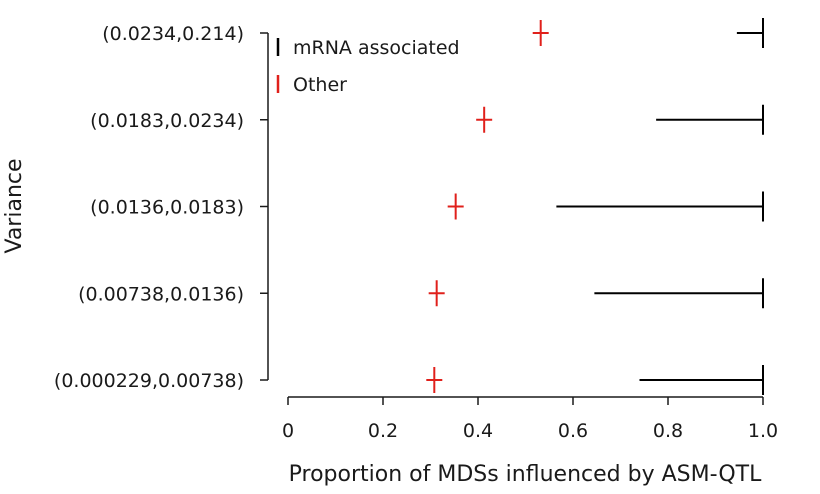  I want to click on y-tick-label: (0.0183,0.0234), so click(167, 121).